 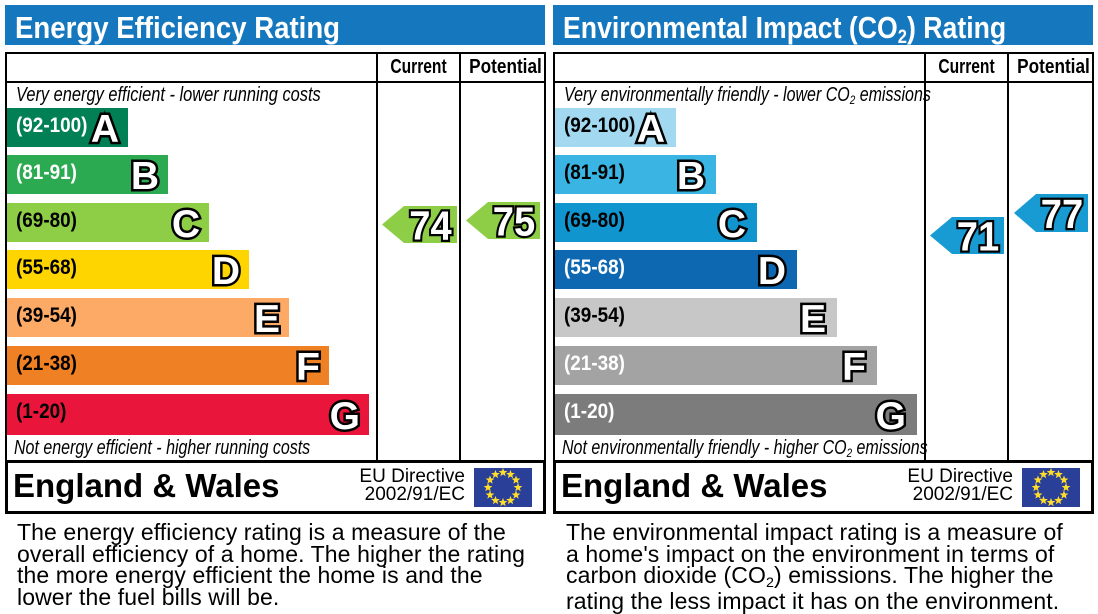 What do you see at coordinates (514, 222) in the screenshot?
I see `svg-text: 75` at bounding box center [514, 222].